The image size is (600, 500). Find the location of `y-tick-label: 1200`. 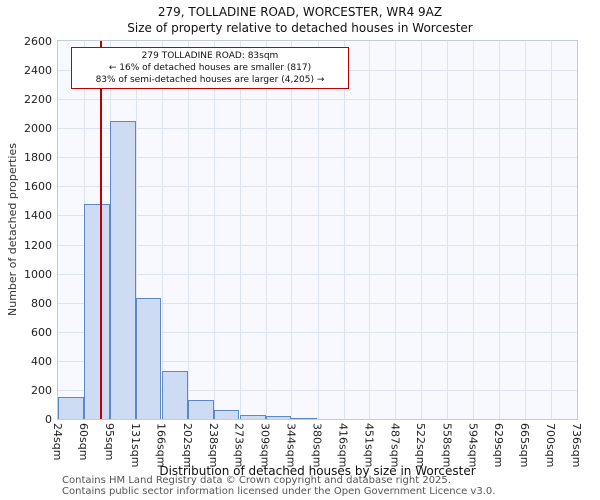

y-tick-label: 1200 is located at coordinates (38, 245).